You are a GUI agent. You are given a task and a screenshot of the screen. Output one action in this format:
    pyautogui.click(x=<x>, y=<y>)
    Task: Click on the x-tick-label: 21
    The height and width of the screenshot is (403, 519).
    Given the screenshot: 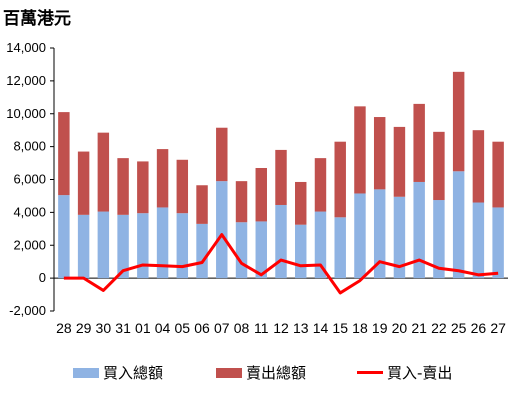 What is the action you would take?
    pyautogui.click(x=419, y=328)
    